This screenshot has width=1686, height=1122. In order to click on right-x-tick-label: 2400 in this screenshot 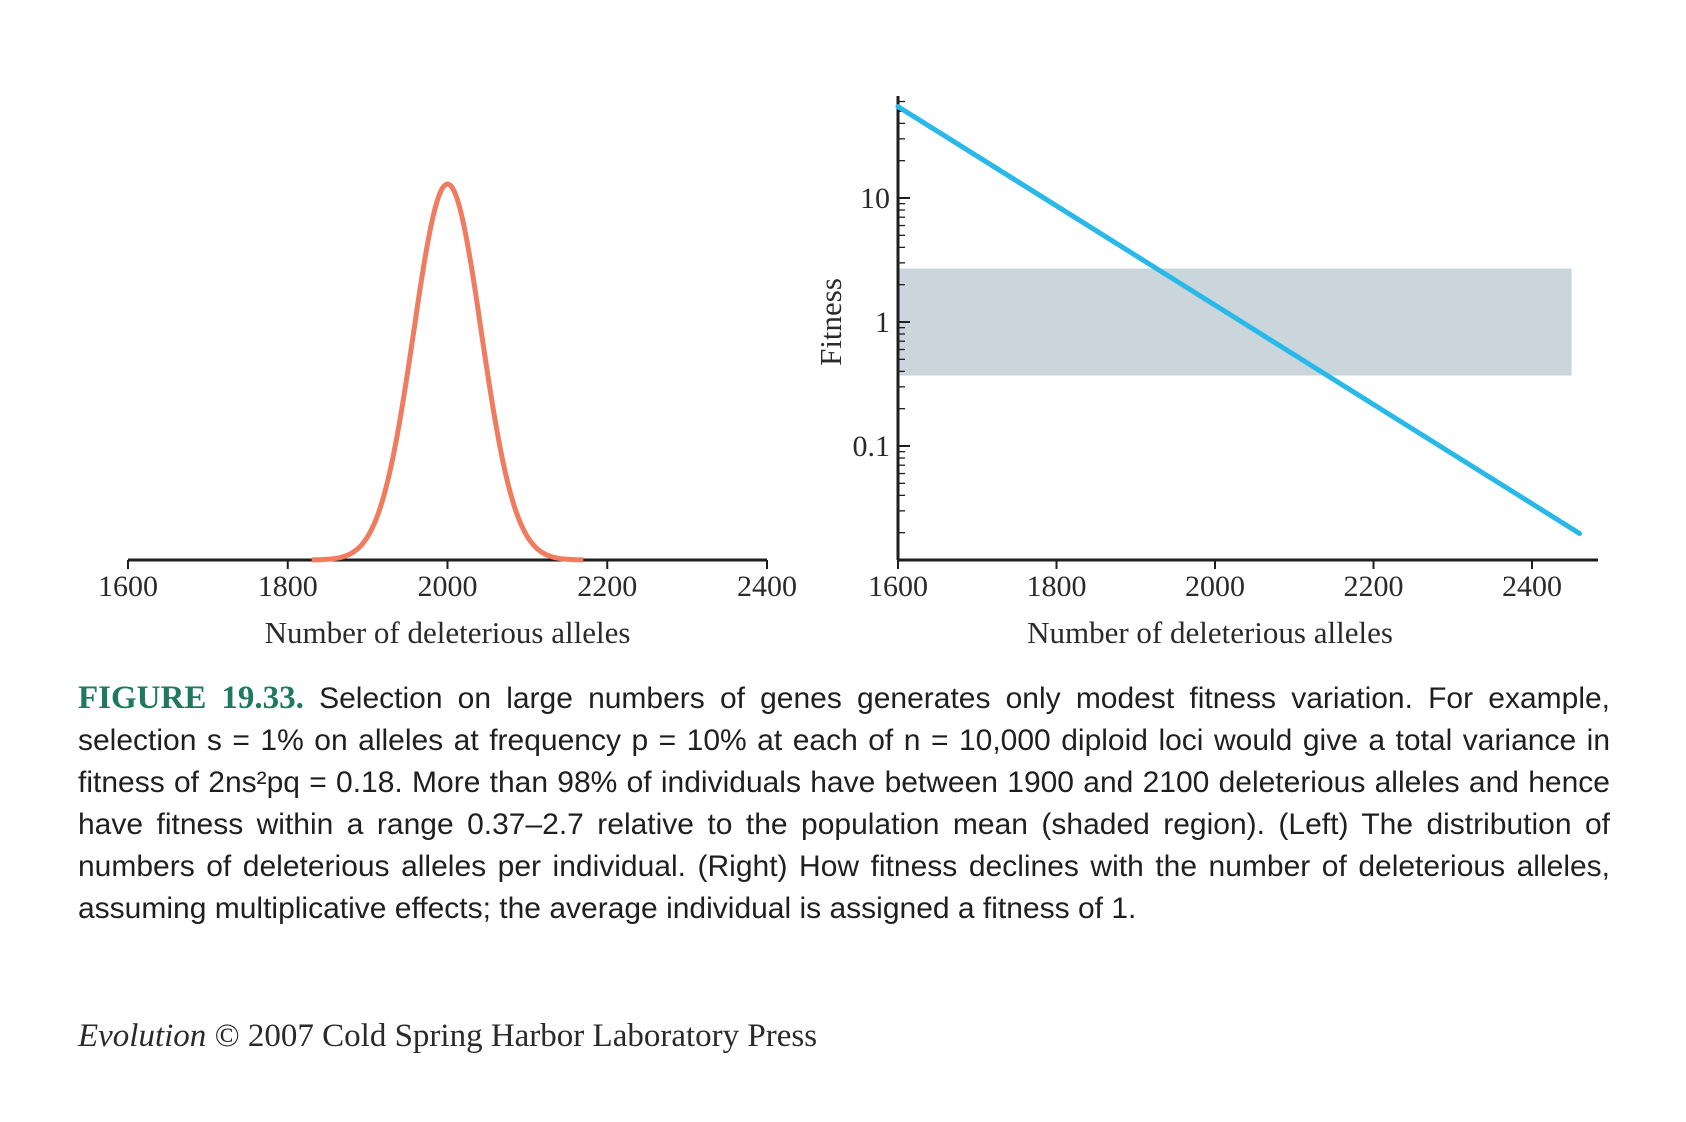, I will do `click(1532, 586)`.